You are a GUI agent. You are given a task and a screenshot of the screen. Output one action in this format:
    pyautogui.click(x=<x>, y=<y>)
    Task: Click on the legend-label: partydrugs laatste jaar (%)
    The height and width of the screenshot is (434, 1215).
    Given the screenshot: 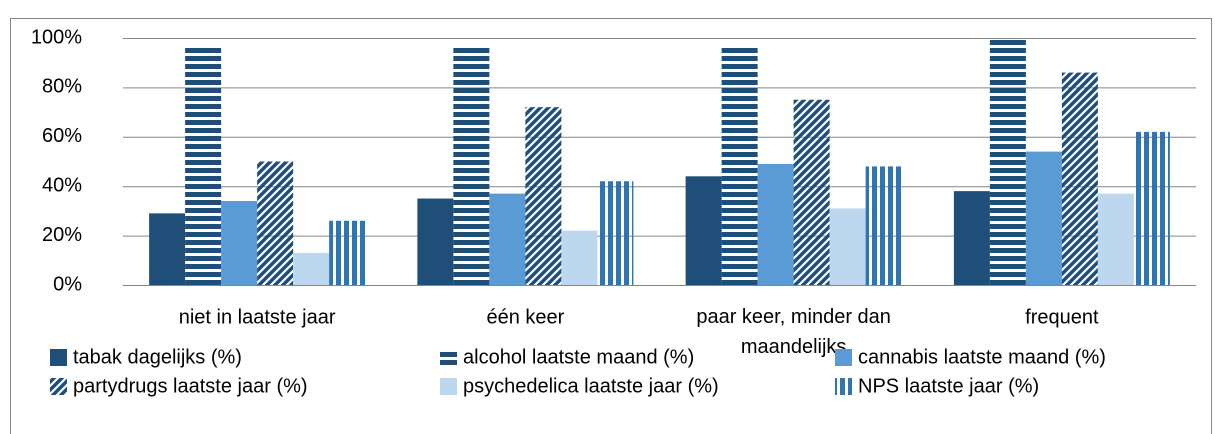 What is the action you would take?
    pyautogui.click(x=190, y=386)
    